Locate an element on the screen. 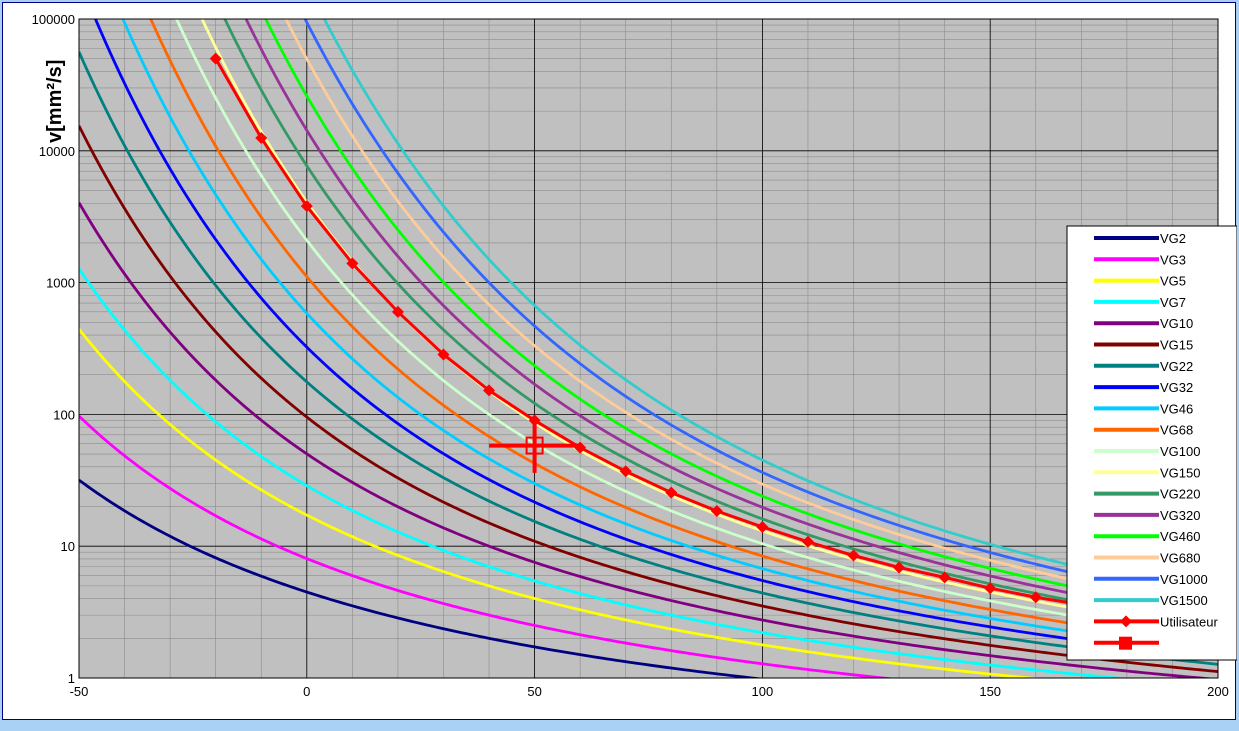 The height and width of the screenshot is (731, 1239). legend-entry: VG46 is located at coordinates (1143, 408).